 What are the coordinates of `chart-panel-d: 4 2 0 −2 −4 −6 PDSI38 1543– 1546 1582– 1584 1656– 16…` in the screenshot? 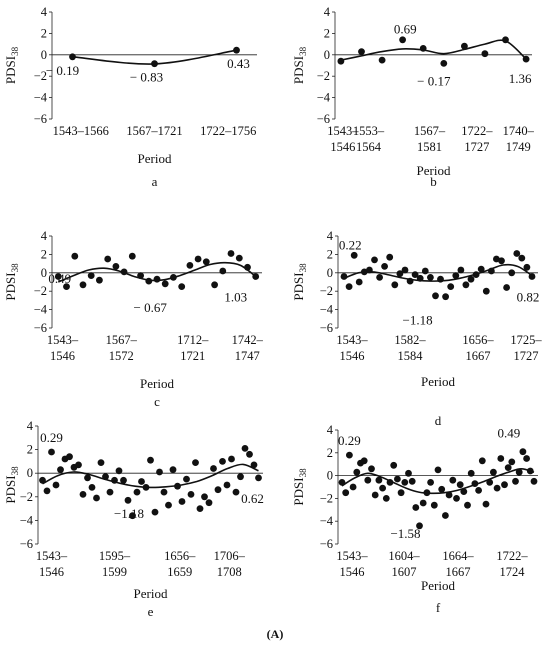 It's located at (416, 328).